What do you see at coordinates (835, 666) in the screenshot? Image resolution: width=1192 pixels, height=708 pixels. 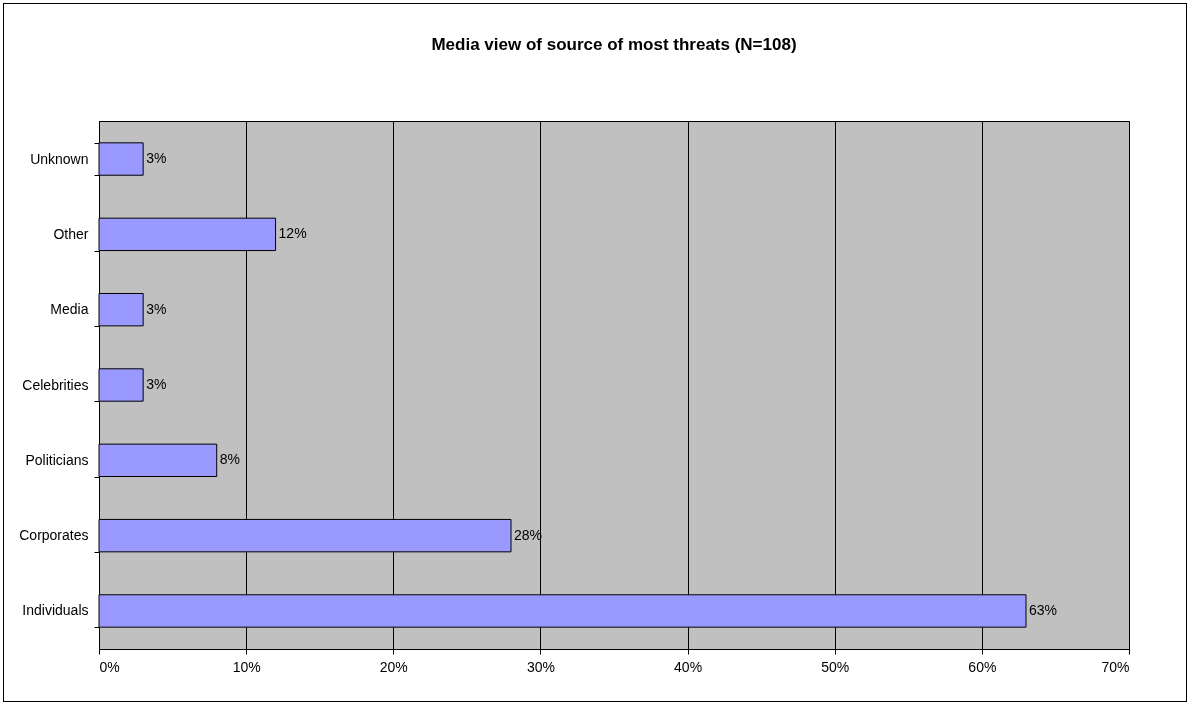 I see `x-tick-label: 50%` at bounding box center [835, 666].